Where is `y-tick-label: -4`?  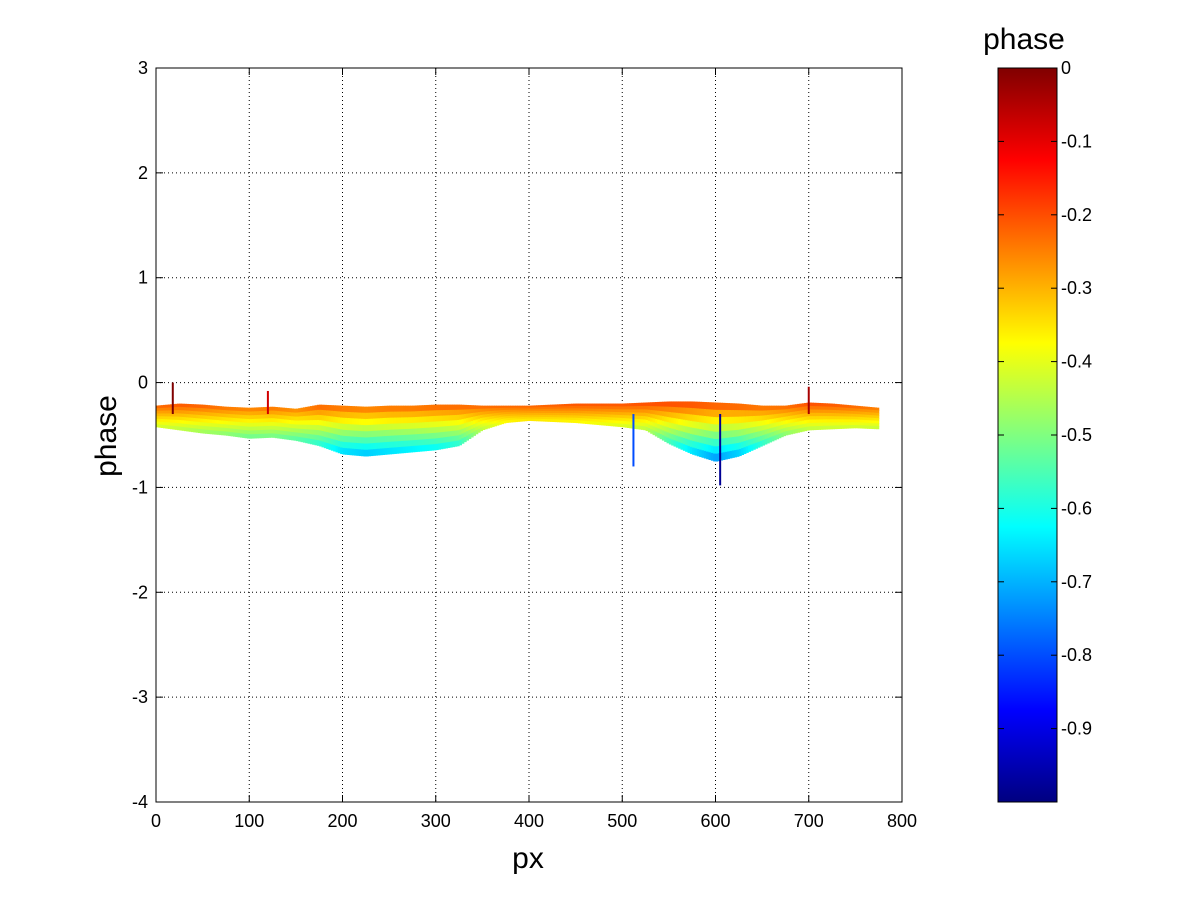
y-tick-label: -4 is located at coordinates (140, 802).